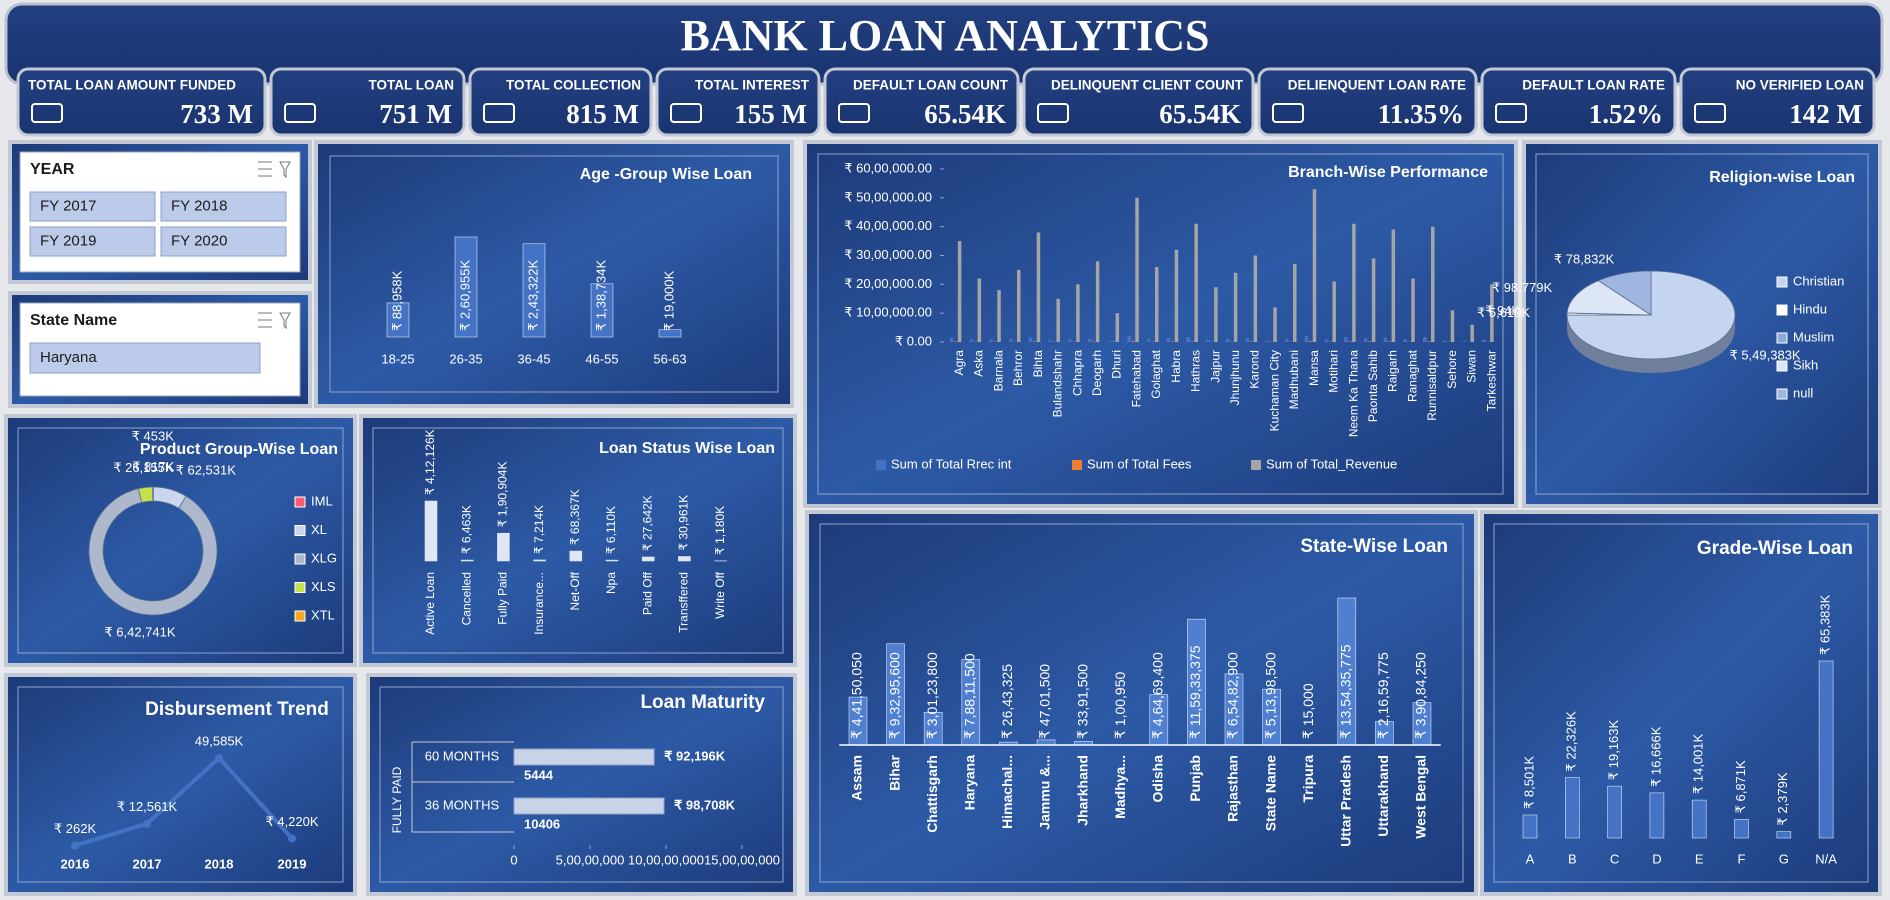 This screenshot has width=1890, height=900. I want to click on slicer-item-label: FY 2018, so click(199, 205).